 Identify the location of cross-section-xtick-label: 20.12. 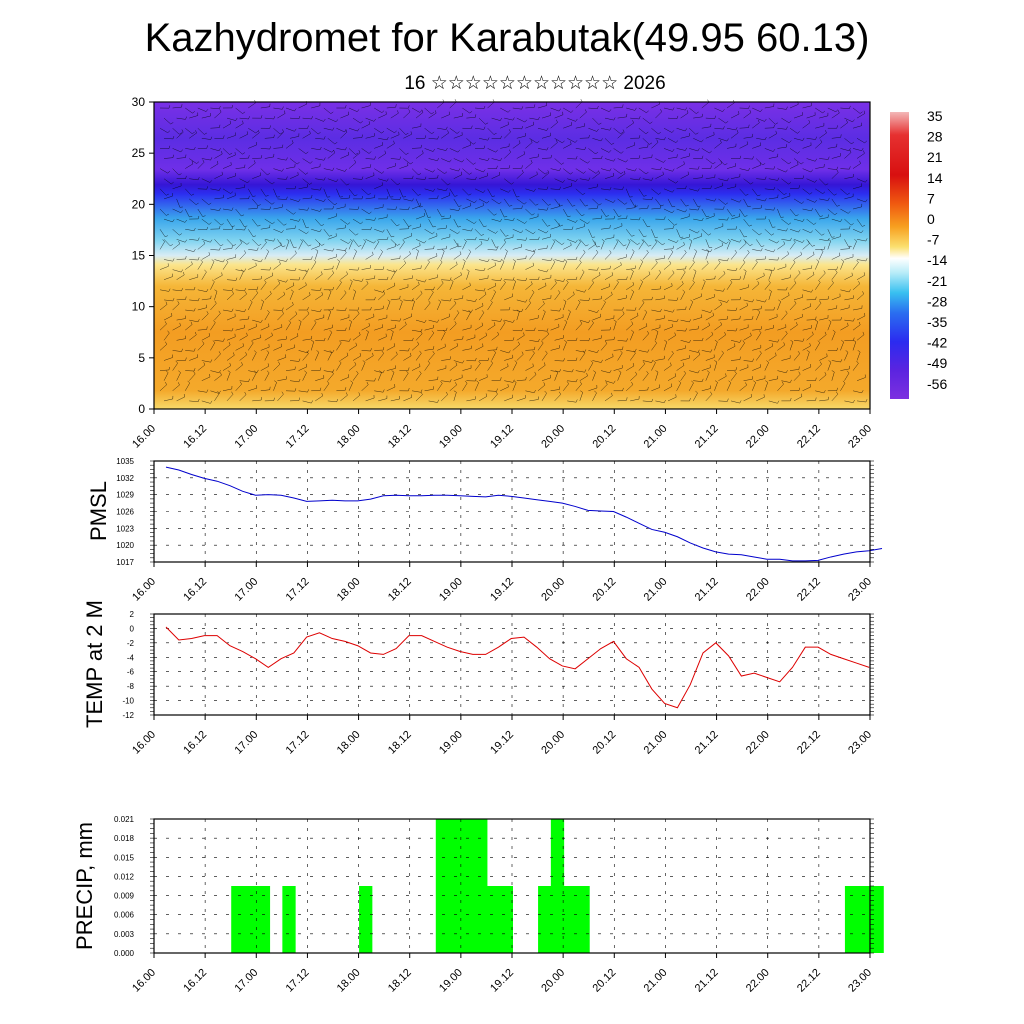
(604, 437).